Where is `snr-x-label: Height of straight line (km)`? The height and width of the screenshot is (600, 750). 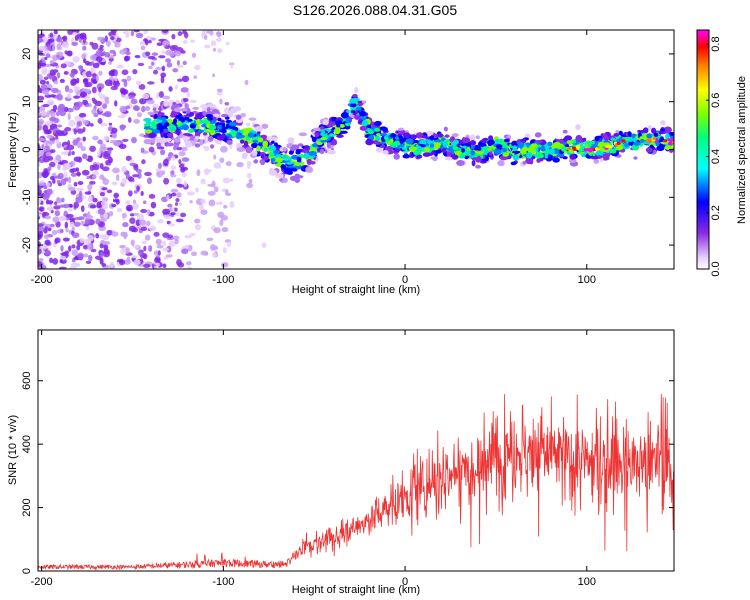 snr-x-label: Height of straight line (km) is located at coordinates (356, 590).